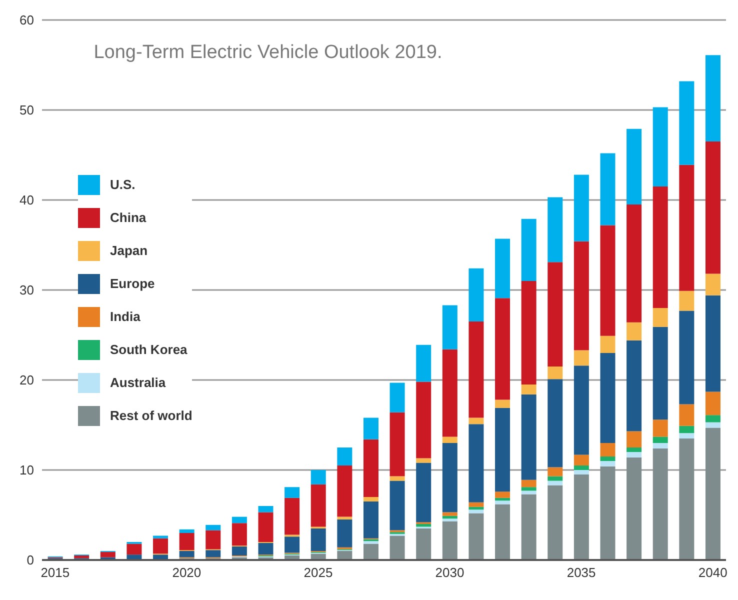 This screenshot has height=600, width=738. I want to click on y-tick-label: 10, so click(27, 470).